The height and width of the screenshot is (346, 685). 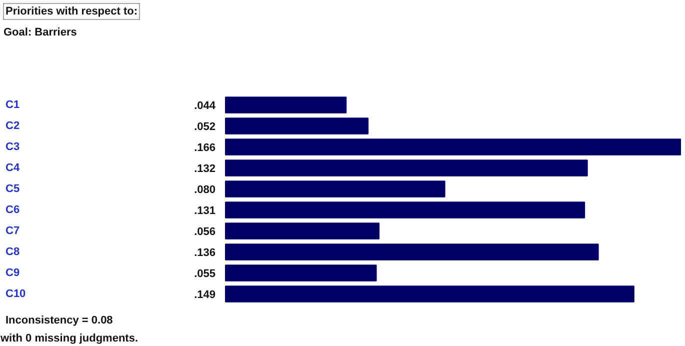 What do you see at coordinates (13, 126) in the screenshot?
I see `y-tick-label: C2` at bounding box center [13, 126].